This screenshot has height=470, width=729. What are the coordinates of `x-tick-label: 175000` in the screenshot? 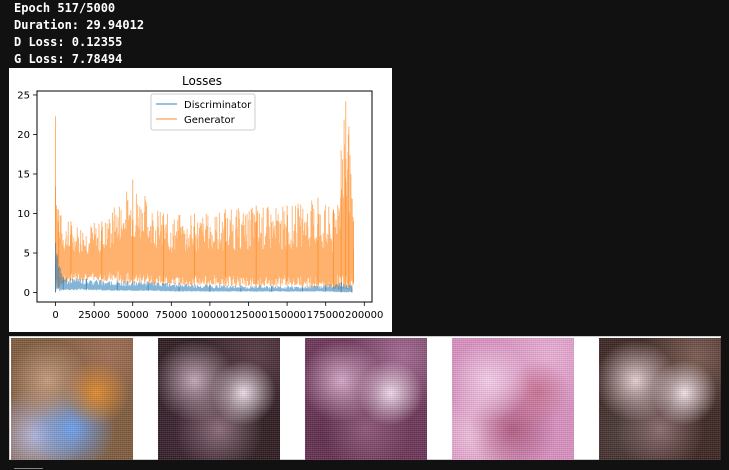 It's located at (326, 315).